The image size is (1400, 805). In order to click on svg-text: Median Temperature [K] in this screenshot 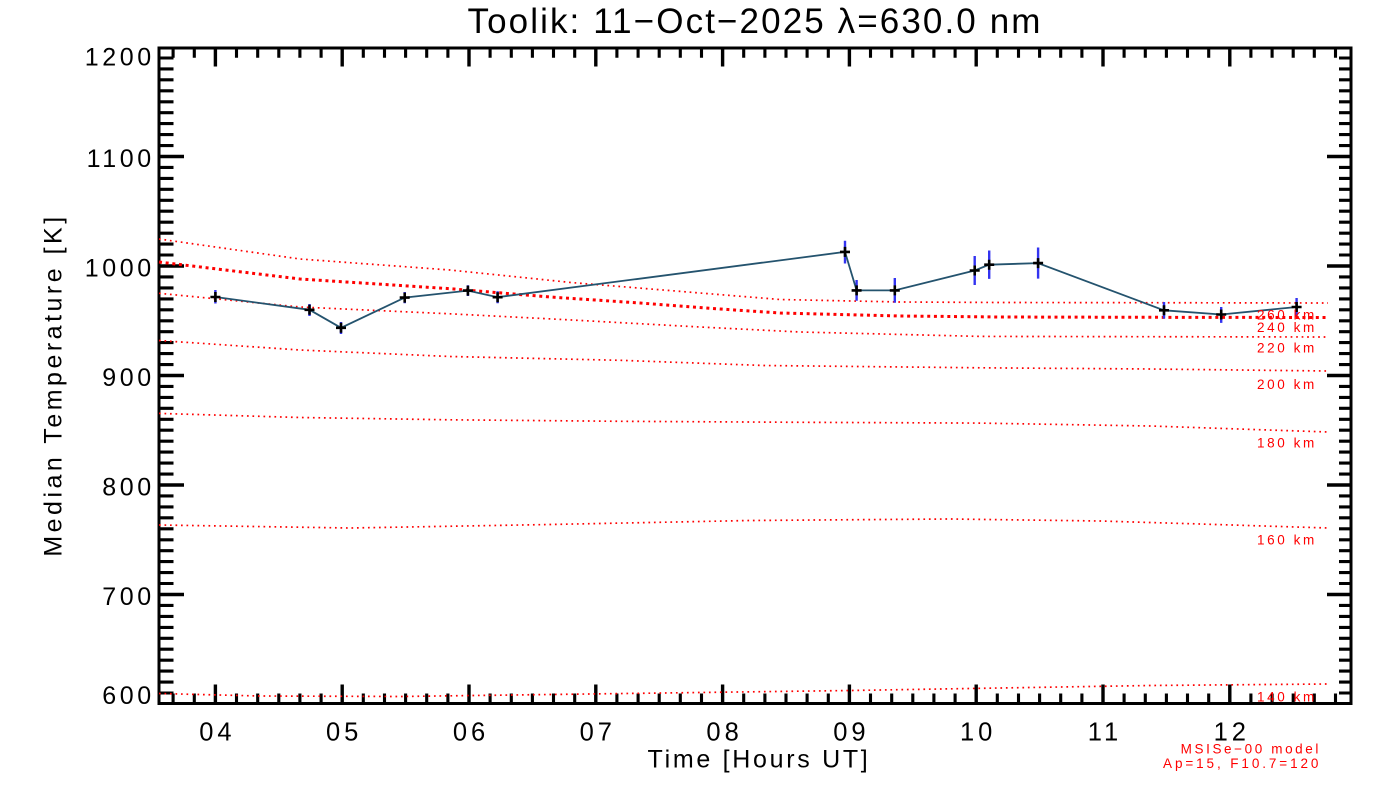, I will do `click(54, 384)`.